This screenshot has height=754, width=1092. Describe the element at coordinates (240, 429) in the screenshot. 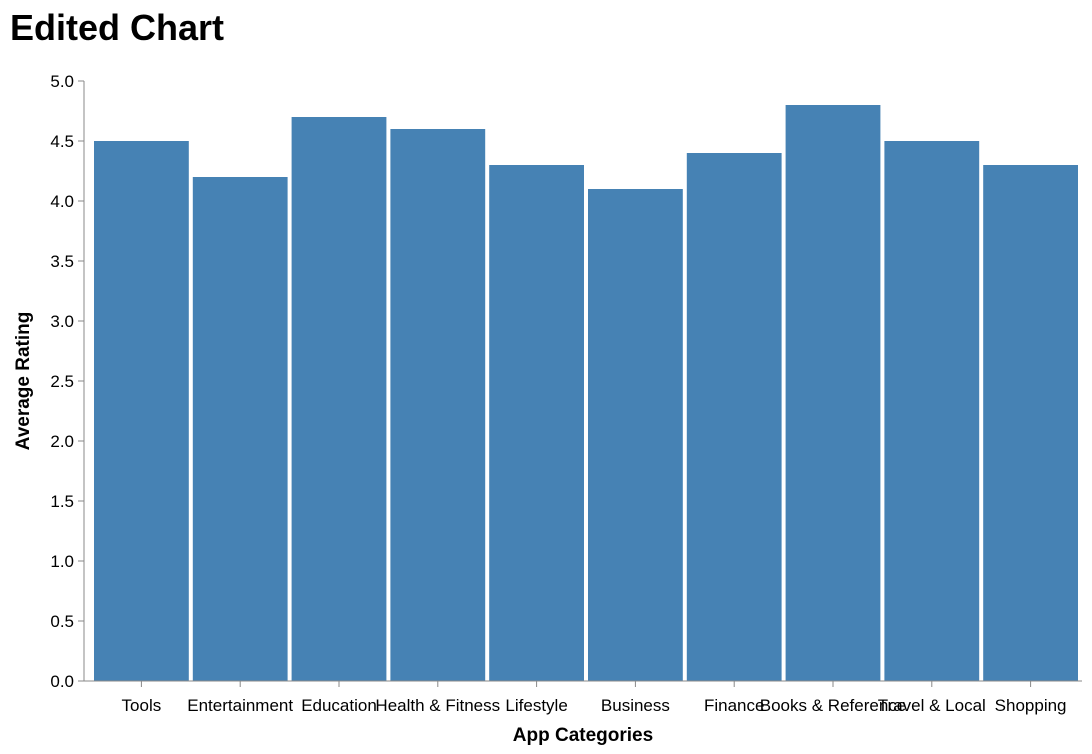

I see `bar-entertainment` at that location.